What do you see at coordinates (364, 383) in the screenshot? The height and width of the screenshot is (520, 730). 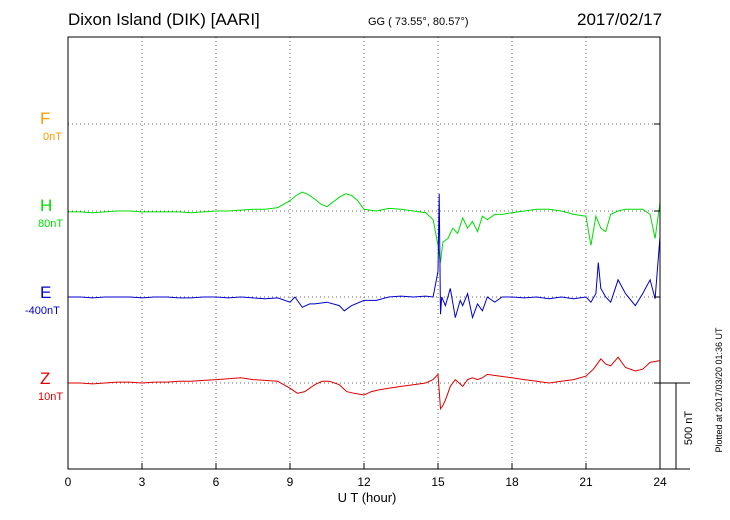 I see `series-line-z` at bounding box center [364, 383].